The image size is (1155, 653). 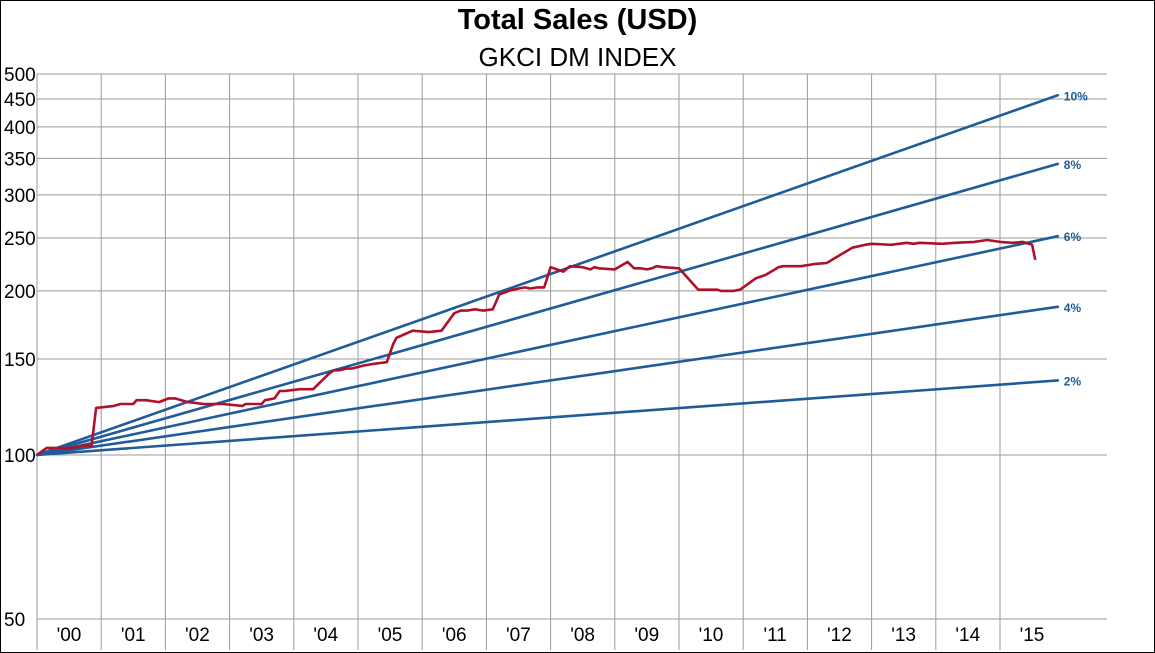 What do you see at coordinates (20, 239) in the screenshot?
I see `y-tick-label: 250` at bounding box center [20, 239].